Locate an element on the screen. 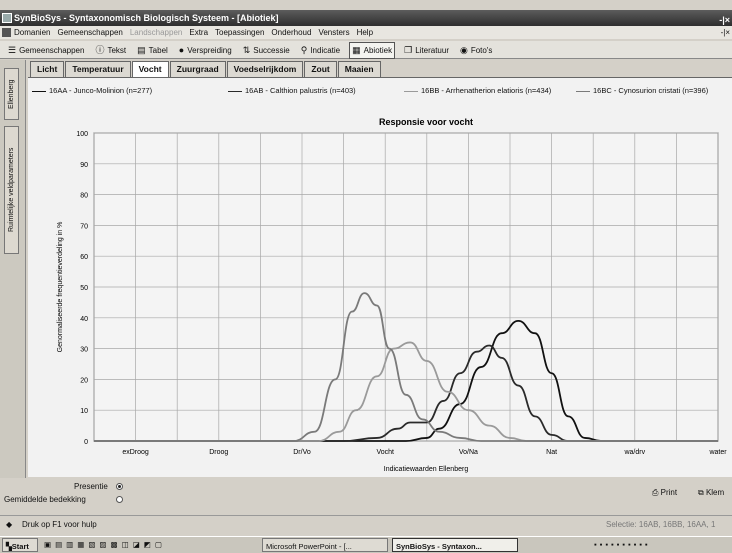 The height and width of the screenshot is (553, 732). toolbar-label: Successie is located at coordinates (271, 50).